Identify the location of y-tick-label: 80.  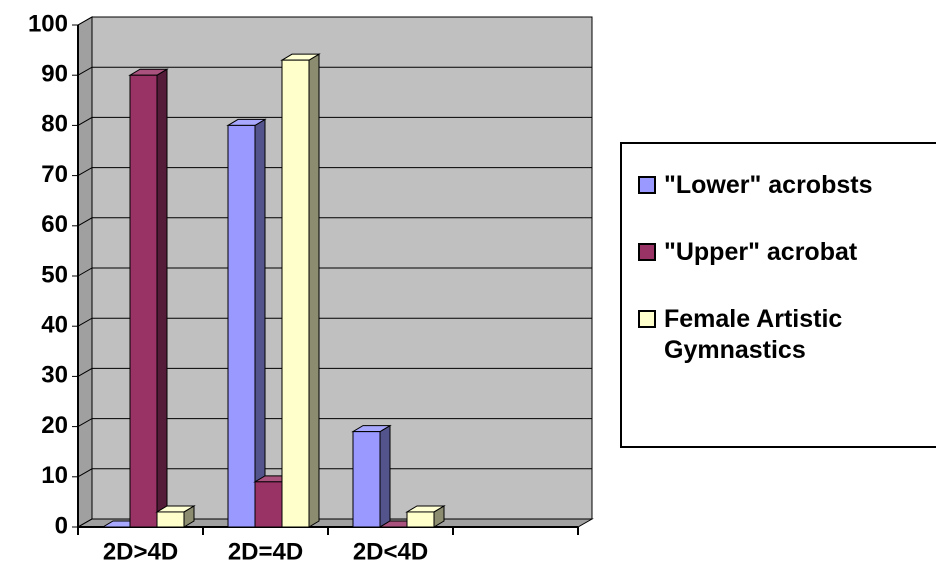
(54, 124).